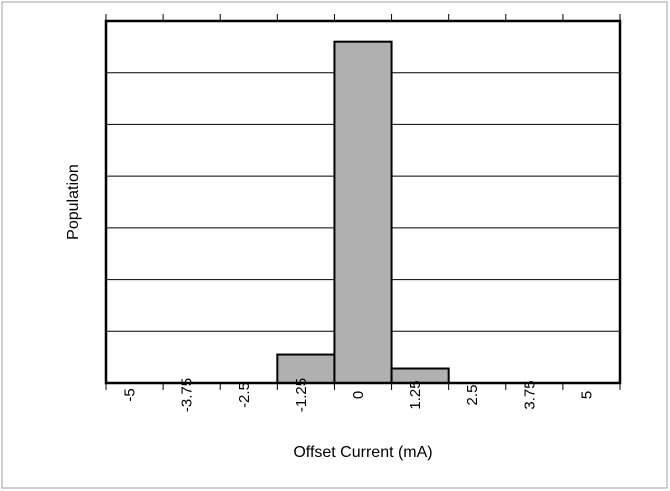 The height and width of the screenshot is (491, 670). Describe the element at coordinates (586, 395) in the screenshot. I see `x-tick-label: 5` at that location.